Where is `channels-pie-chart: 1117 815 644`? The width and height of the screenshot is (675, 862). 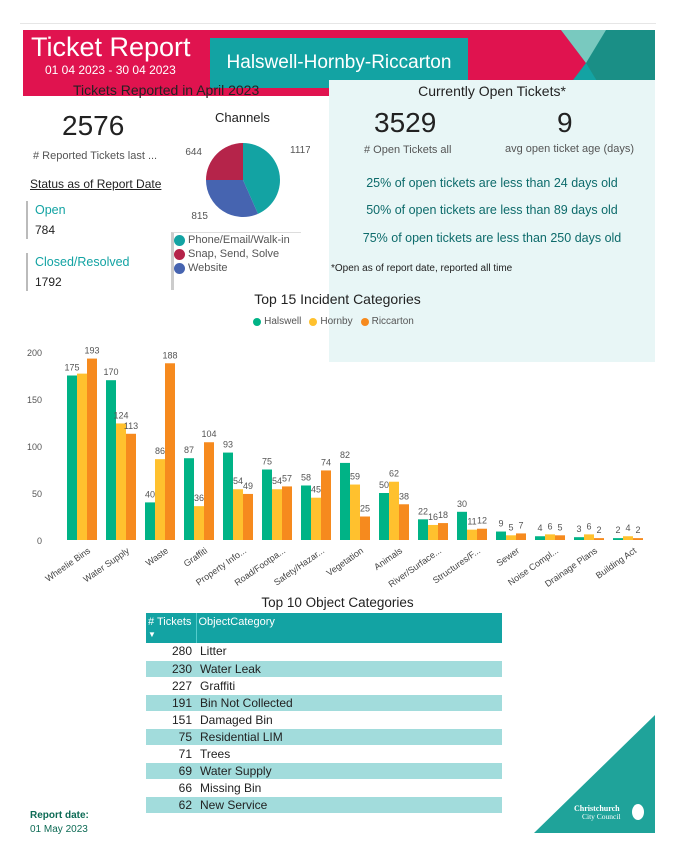
channels-pie-chart: 1117 815 644 is located at coordinates (247, 182).